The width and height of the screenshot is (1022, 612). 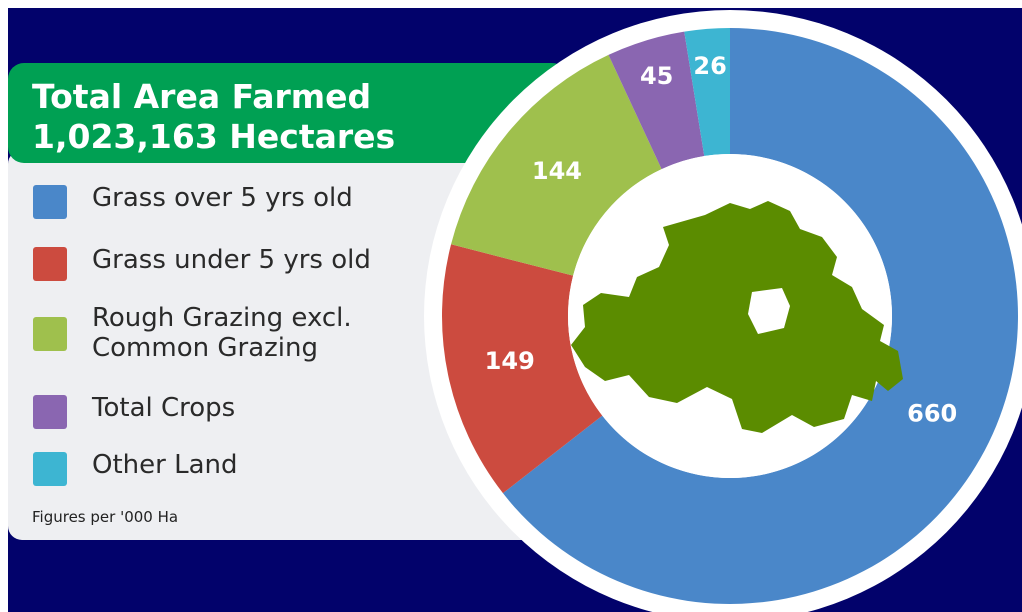 What do you see at coordinates (510, 361) in the screenshot?
I see `data-label: 149` at bounding box center [510, 361].